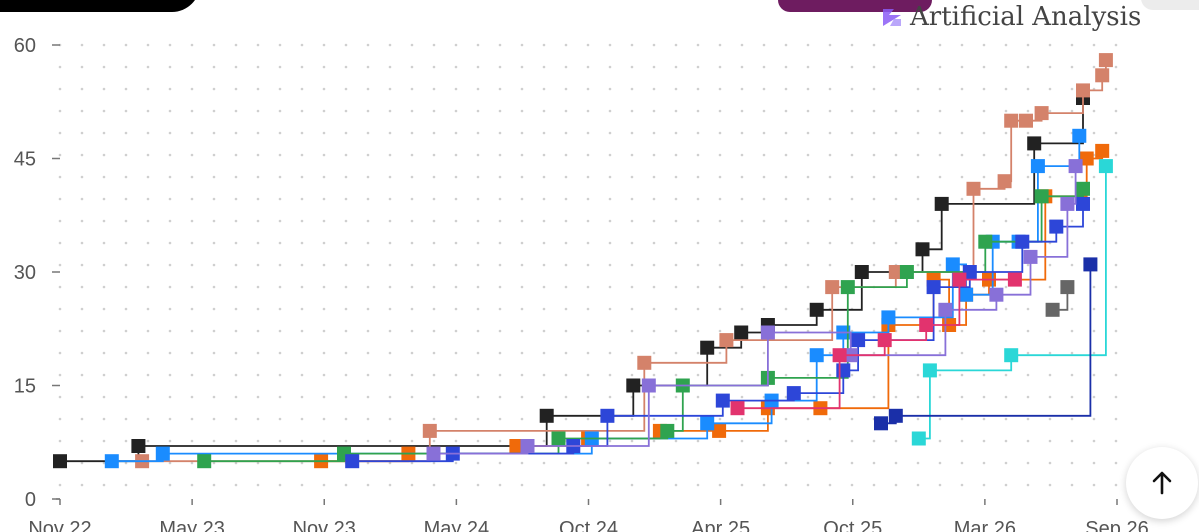  I want to click on x-tick-label: Oct 24, so click(588, 525).